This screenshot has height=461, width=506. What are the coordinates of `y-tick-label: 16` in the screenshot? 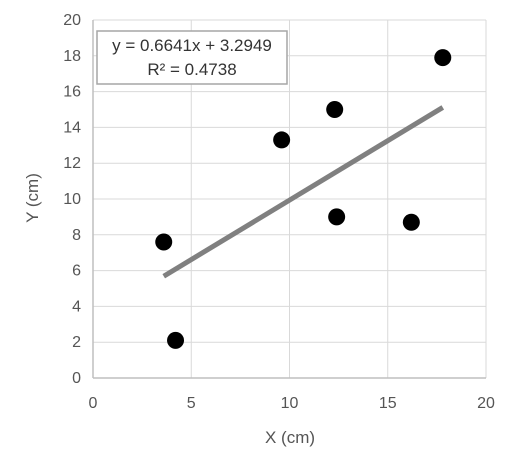 It's located at (72, 92).